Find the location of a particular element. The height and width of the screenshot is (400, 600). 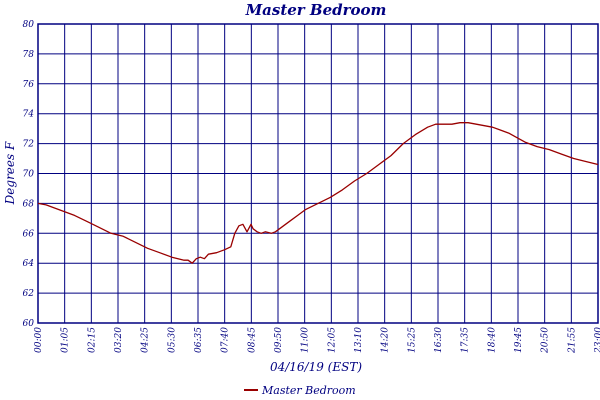

x-axis-label: 04/16/19 (EST) is located at coordinates (316, 367).